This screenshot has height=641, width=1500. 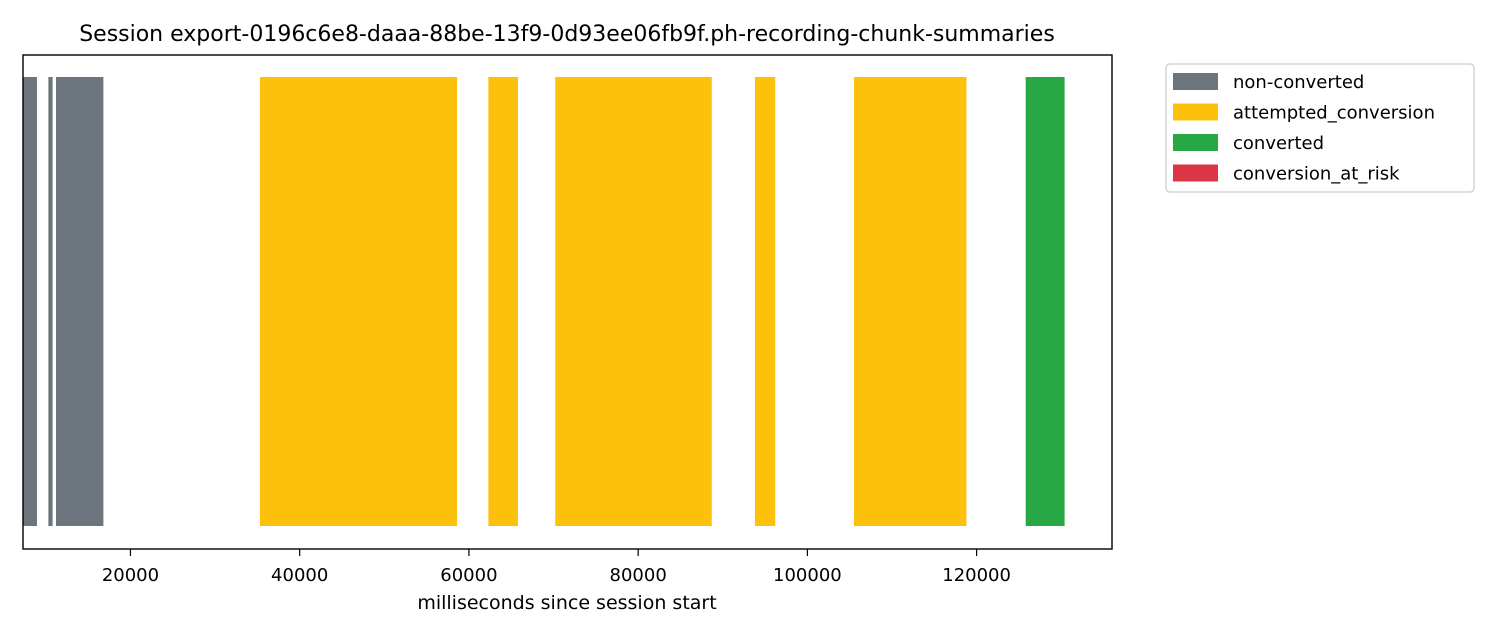 I want to click on x-tick-label: 40000, so click(x=299, y=575).